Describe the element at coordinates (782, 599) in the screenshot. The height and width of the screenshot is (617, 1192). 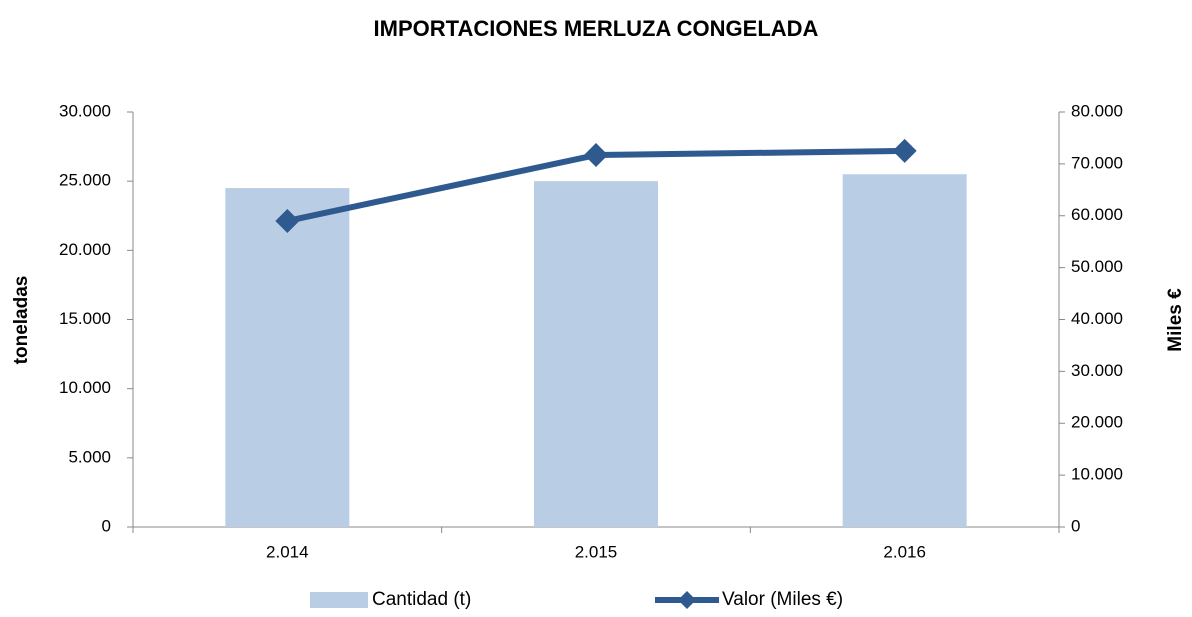
I see `legend-label: Valor (Miles €)` at that location.